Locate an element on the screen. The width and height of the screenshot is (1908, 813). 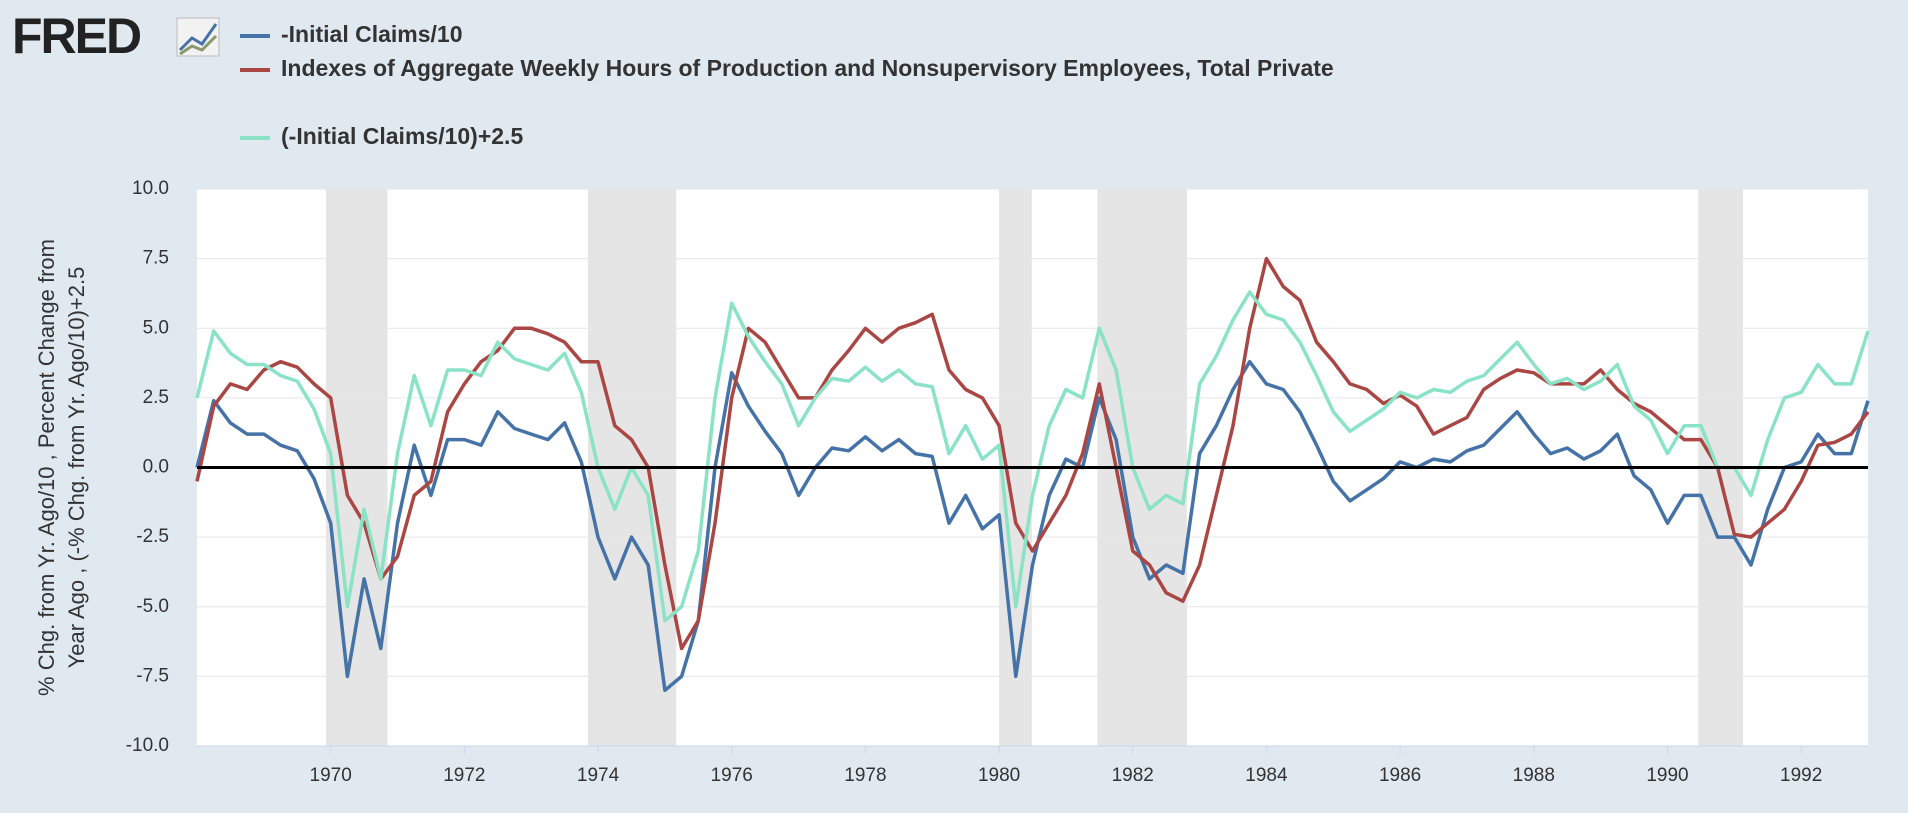
y-tick-label: 0.0 is located at coordinates (156, 467).